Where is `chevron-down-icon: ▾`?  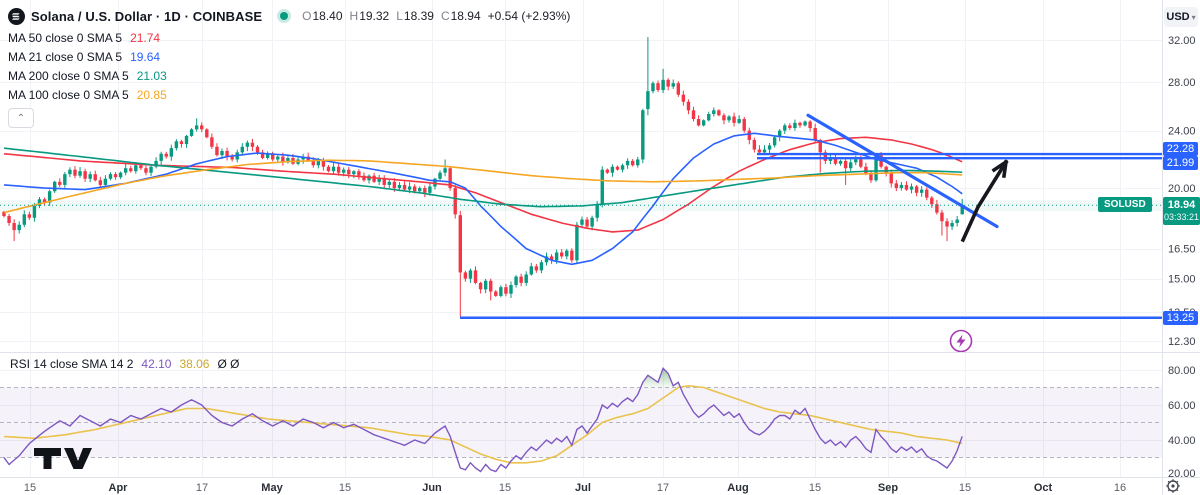
chevron-down-icon: ▾ is located at coordinates (1193, 17).